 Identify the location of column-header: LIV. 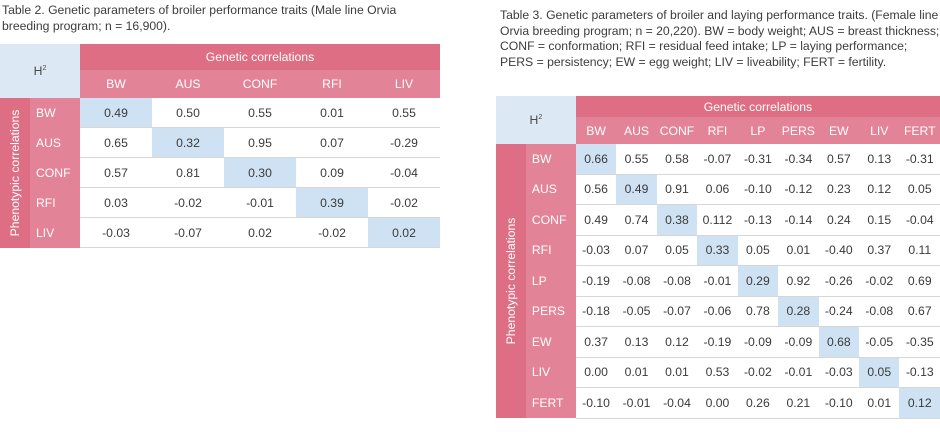
(404, 84).